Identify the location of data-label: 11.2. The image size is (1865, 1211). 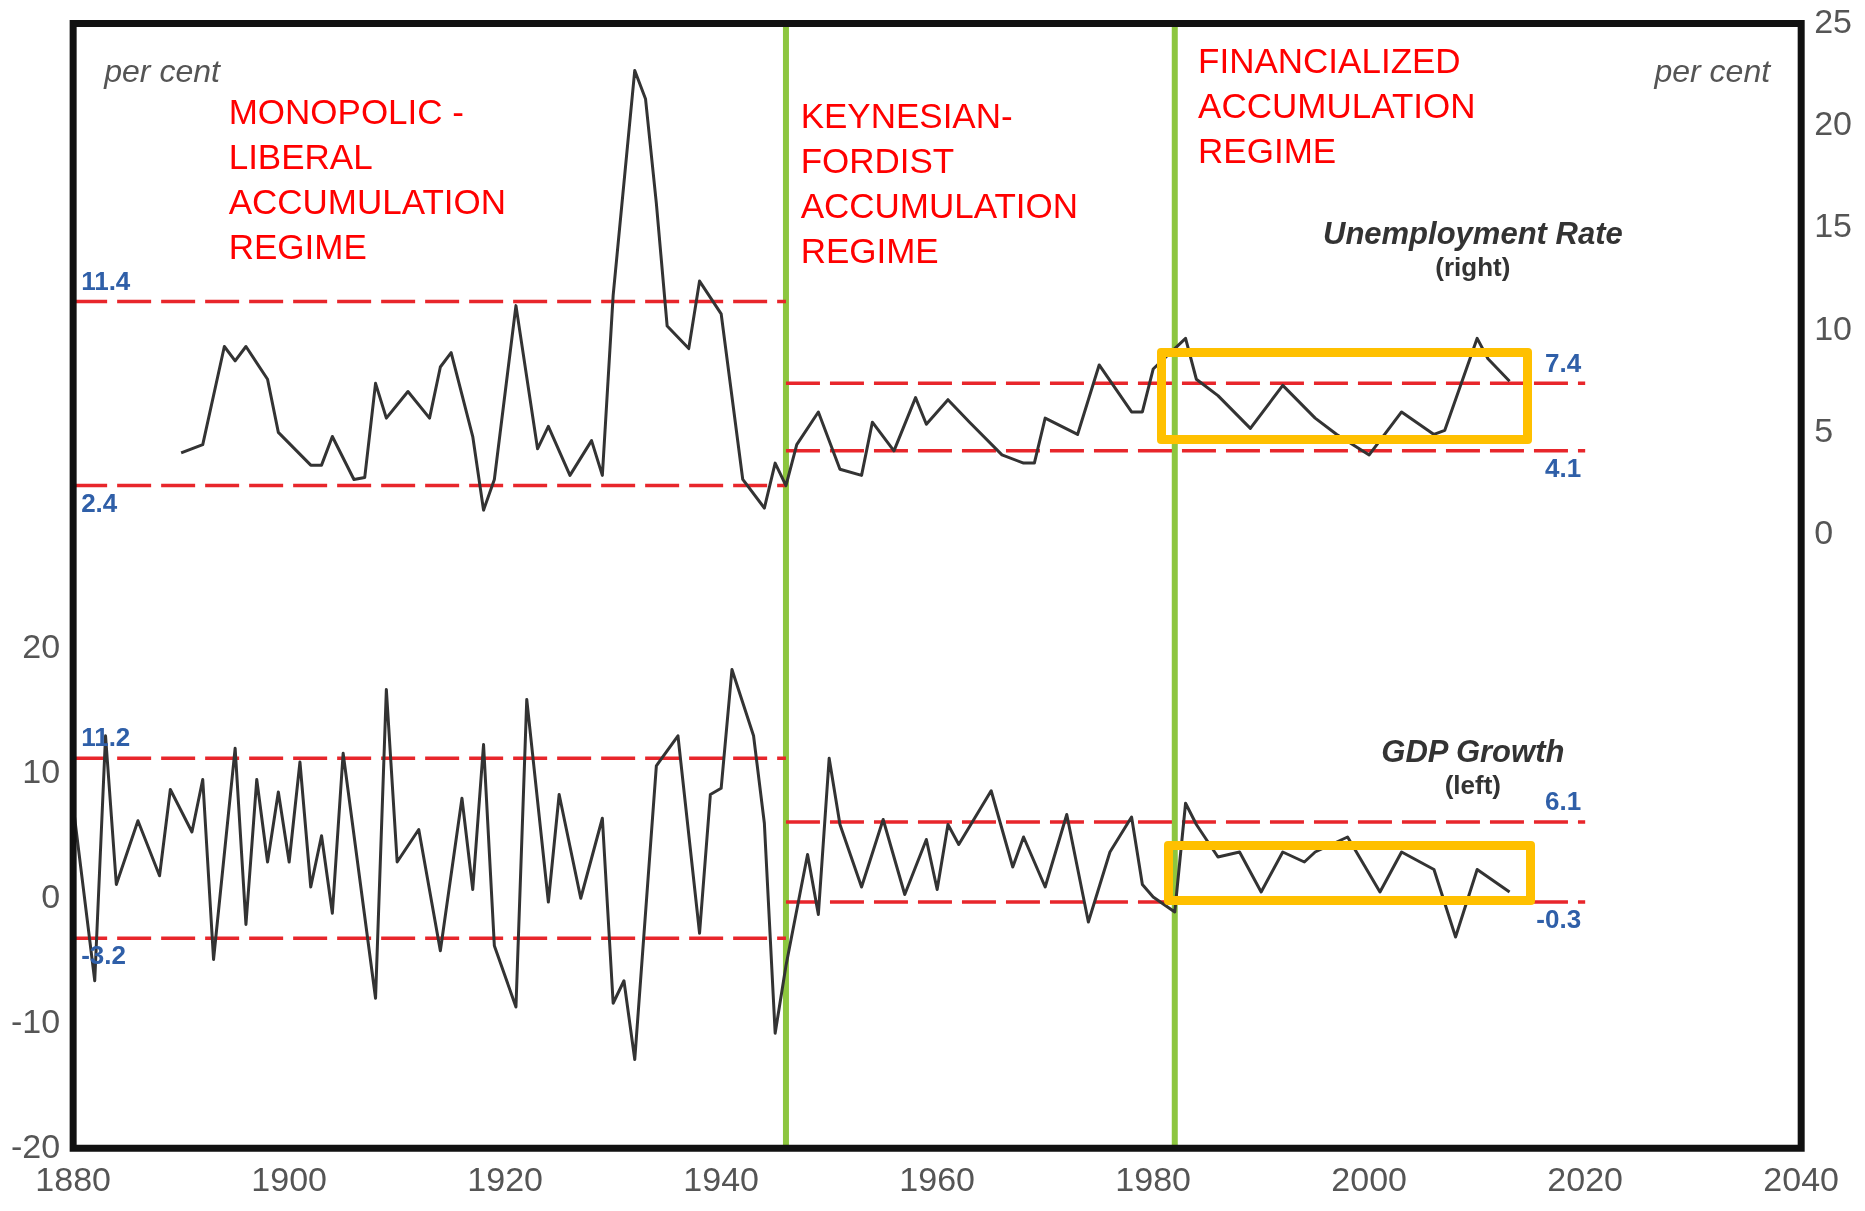
(106, 737).